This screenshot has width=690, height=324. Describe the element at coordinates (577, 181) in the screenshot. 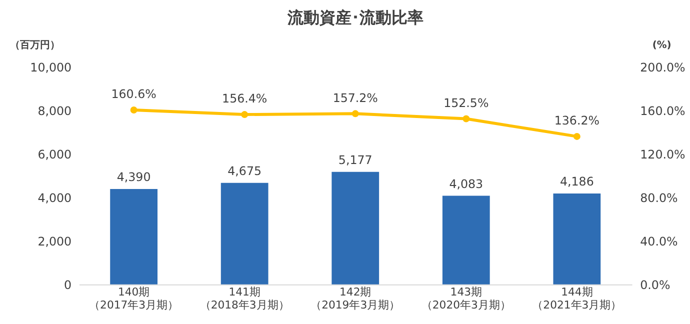

I see `data-label: 4,186` at that location.